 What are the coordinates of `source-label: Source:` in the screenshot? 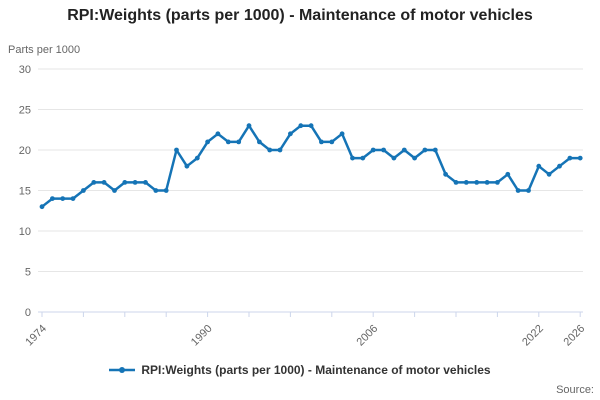 It's located at (575, 390).